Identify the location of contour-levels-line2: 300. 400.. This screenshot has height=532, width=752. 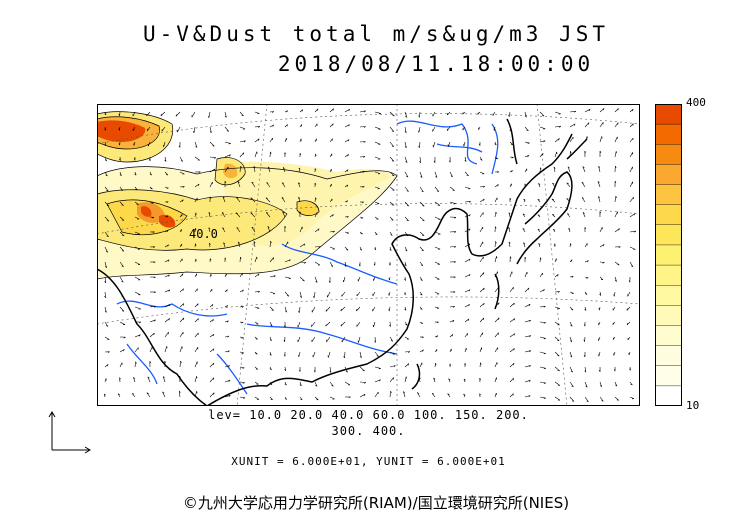
(368, 431).